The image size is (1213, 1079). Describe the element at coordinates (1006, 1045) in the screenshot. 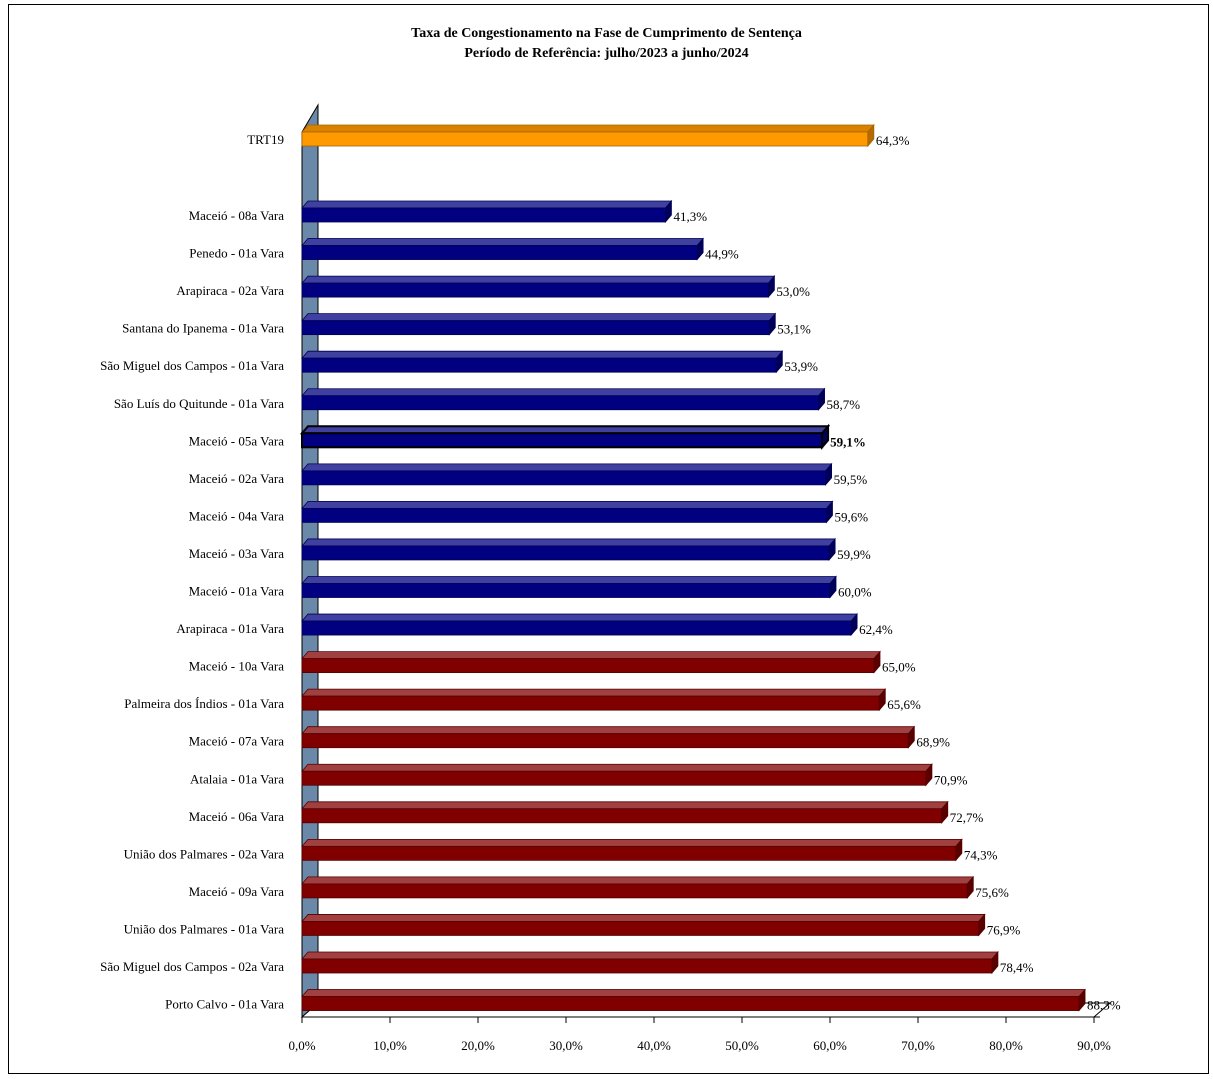

I see `x-tick-label: 80,0%` at that location.